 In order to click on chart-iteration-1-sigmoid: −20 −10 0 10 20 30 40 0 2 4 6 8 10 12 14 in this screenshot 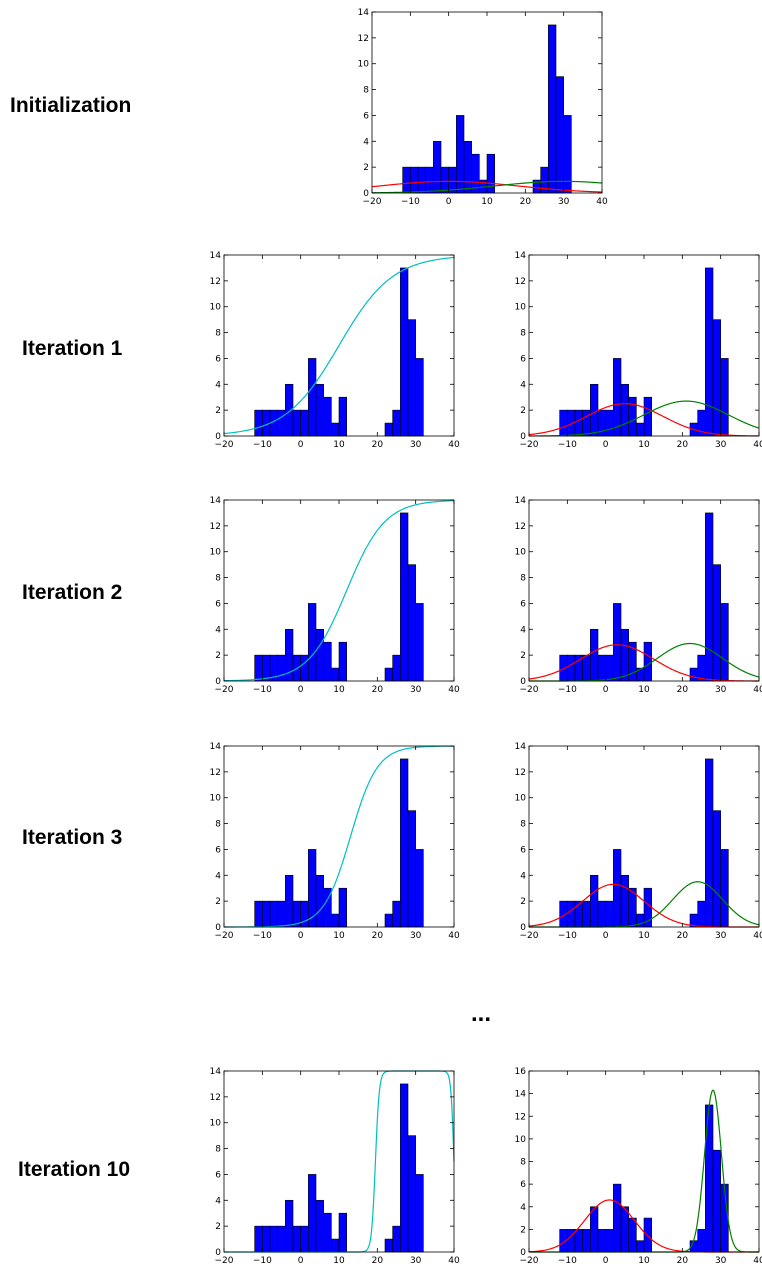, I will do `click(335, 350)`.